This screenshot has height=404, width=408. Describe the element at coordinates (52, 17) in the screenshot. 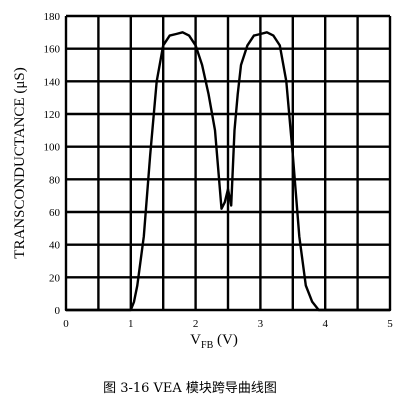

I see `y-tick-label: 180` at that location.